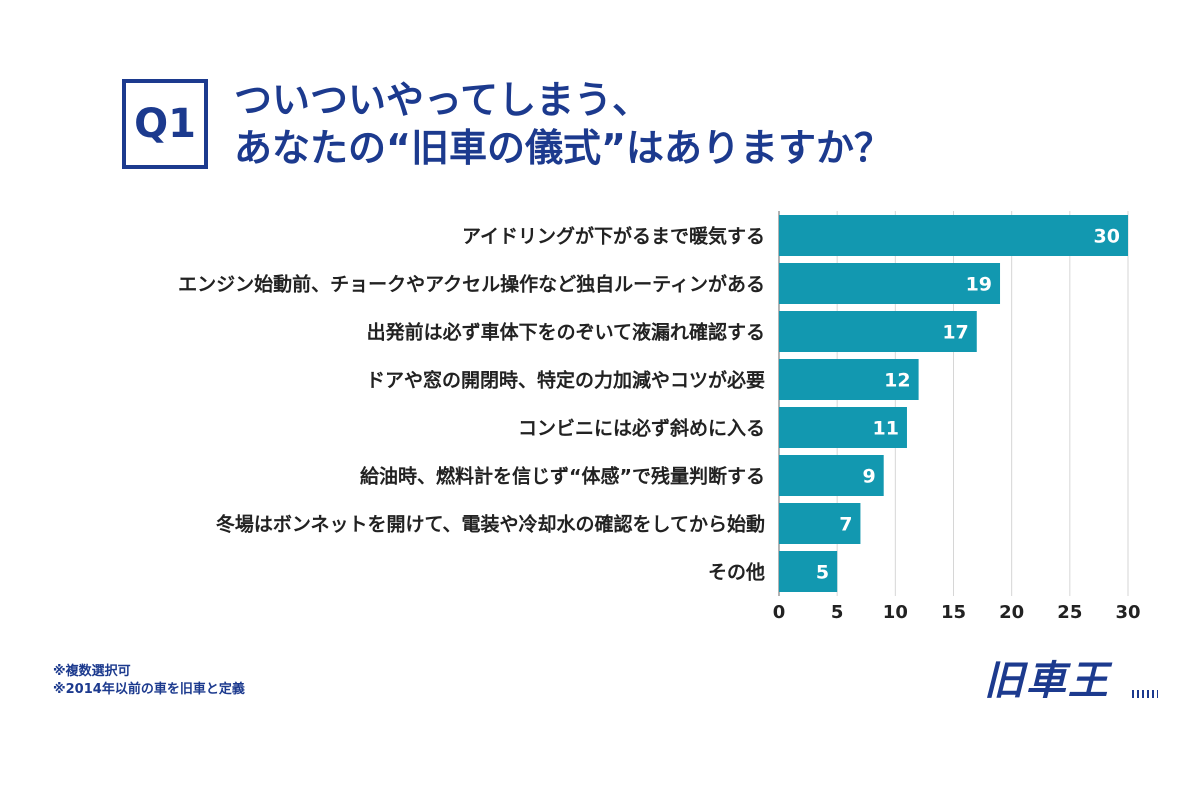 The image size is (1199, 800). What do you see at coordinates (868, 477) in the screenshot?
I see `bar-value-label: 9` at bounding box center [868, 477].